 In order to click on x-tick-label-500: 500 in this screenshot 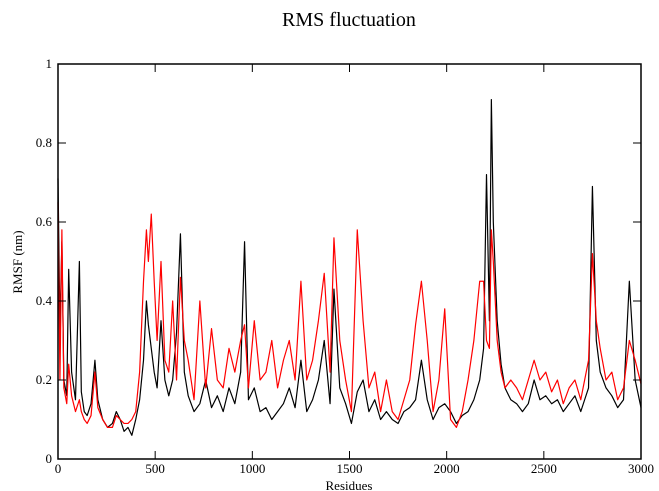, I will do `click(155, 468)`.